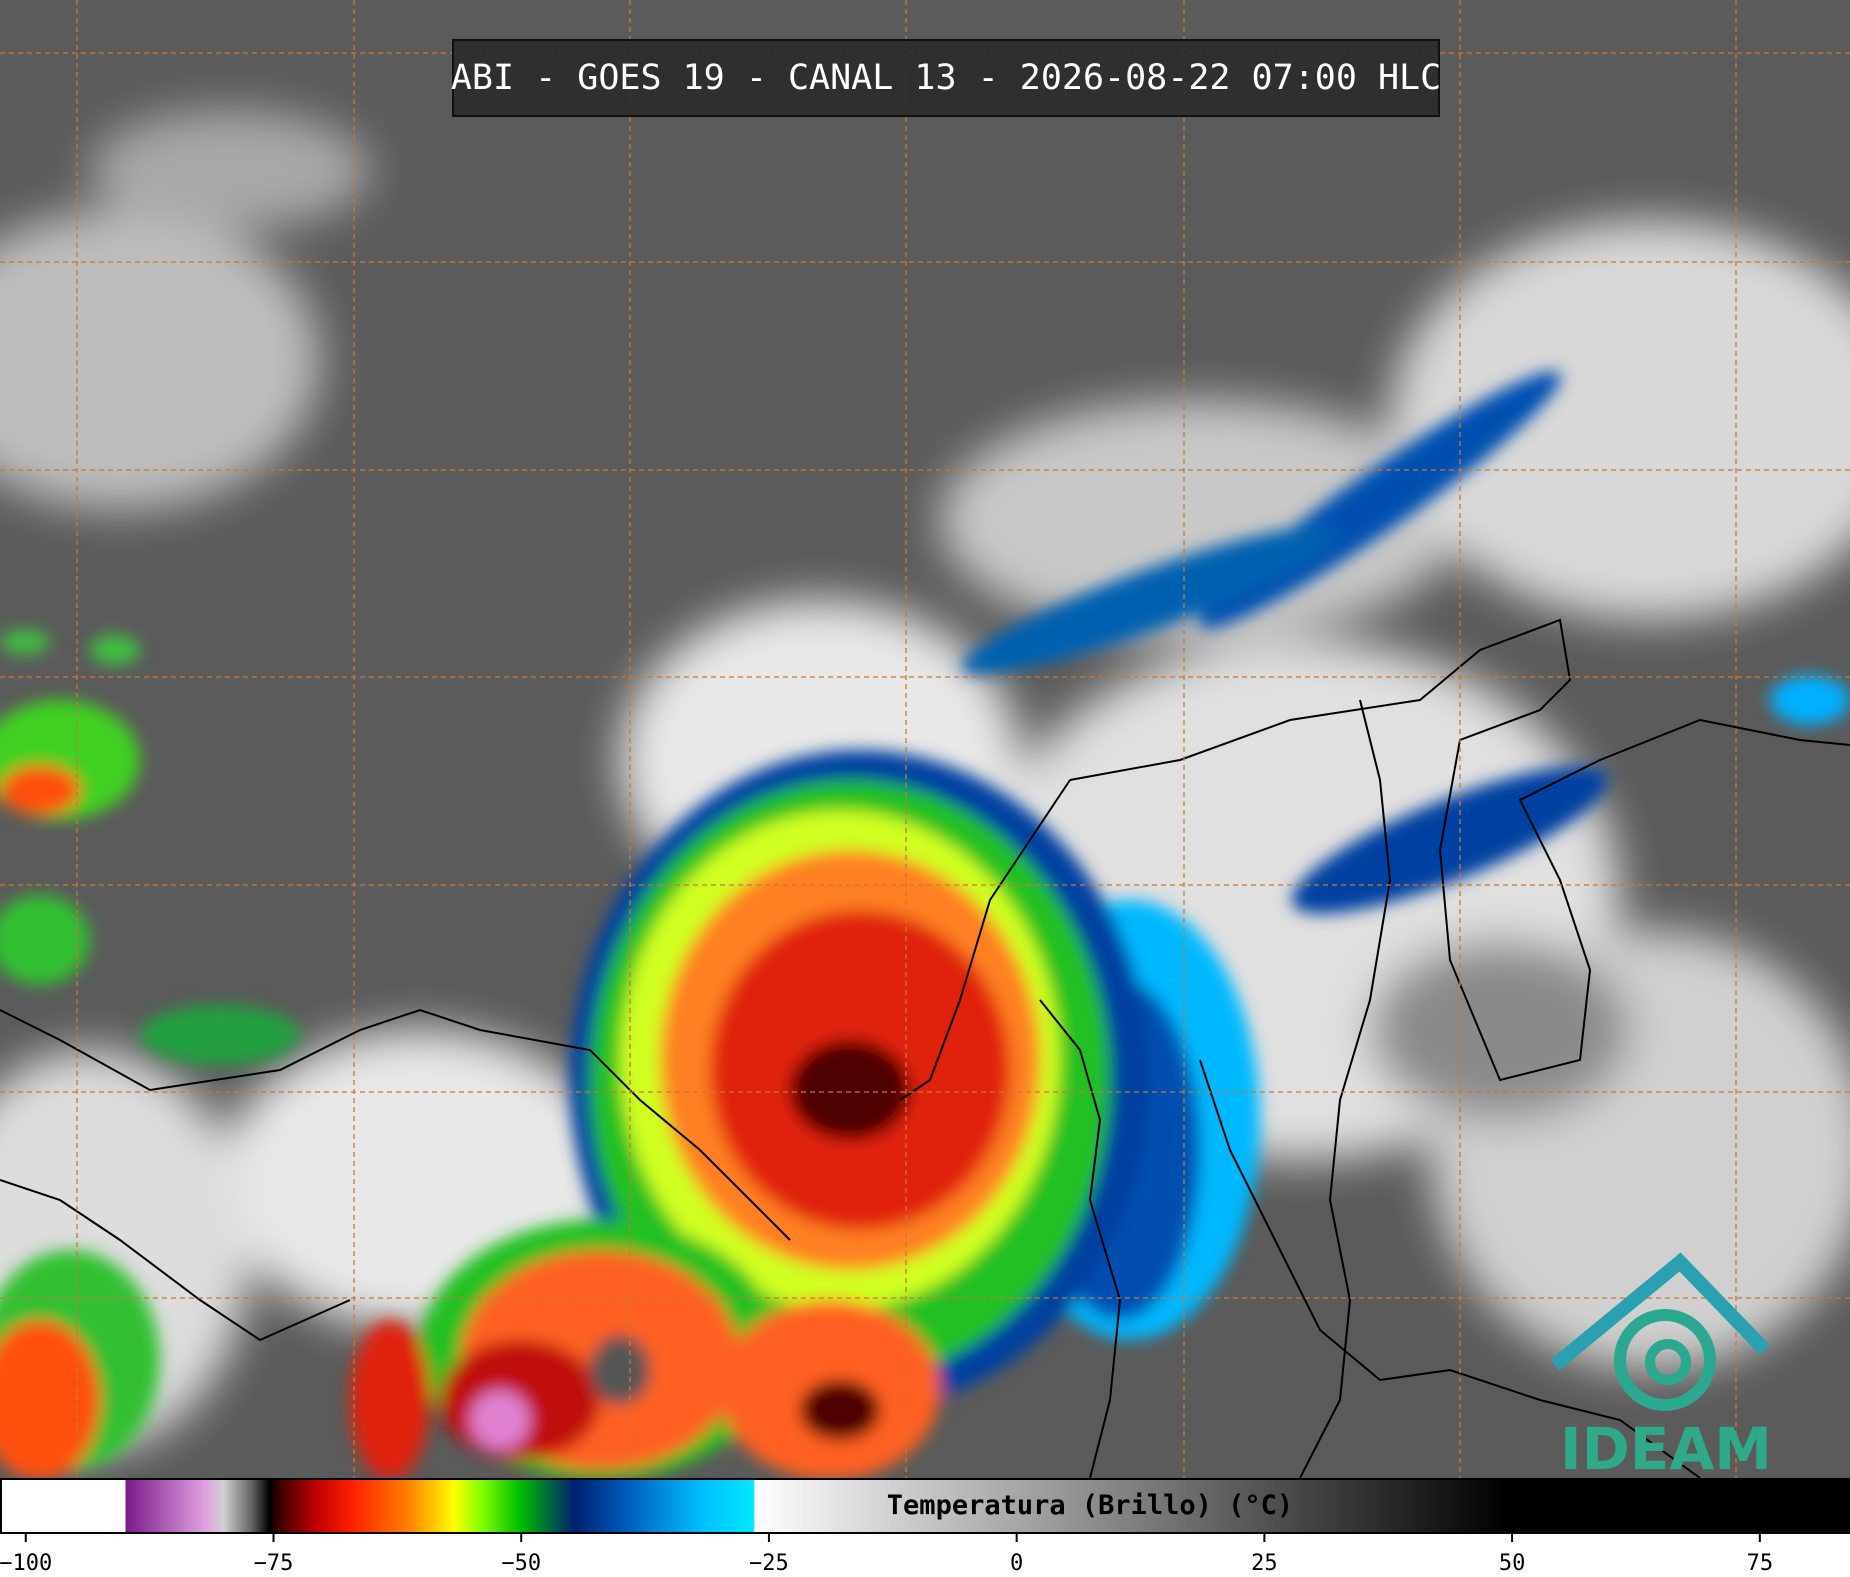 The image size is (1850, 1577). What do you see at coordinates (887, 1555) in the screenshot?
I see `colorbar-axis: −100 −75 −50 −25 0 25 50 75` at bounding box center [887, 1555].